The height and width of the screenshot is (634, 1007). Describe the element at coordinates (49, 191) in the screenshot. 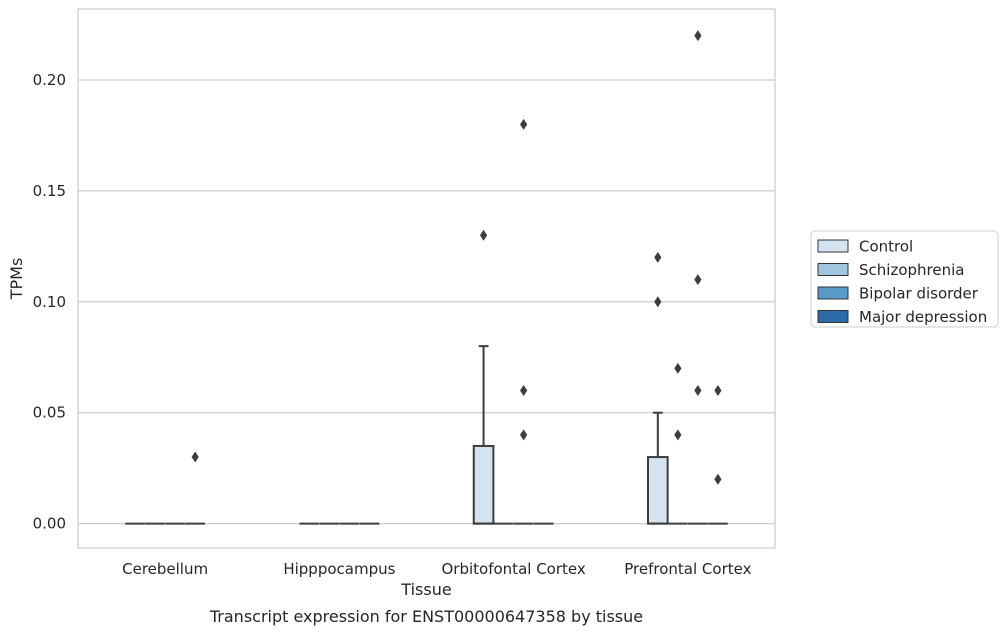

I see `y-tick-label: 0.15` at that location.